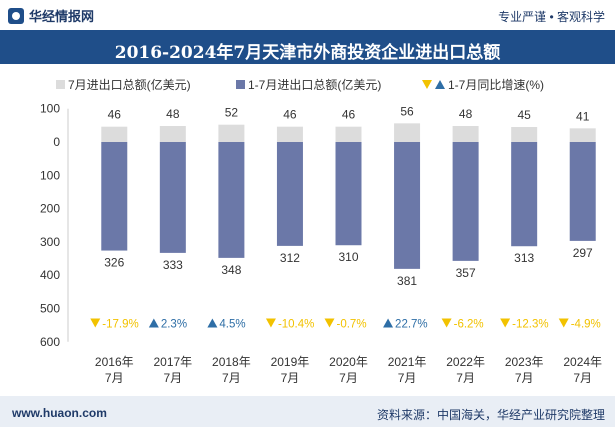 The width and height of the screenshot is (615, 427). I want to click on data-label-growth: 22.7%, so click(411, 324).